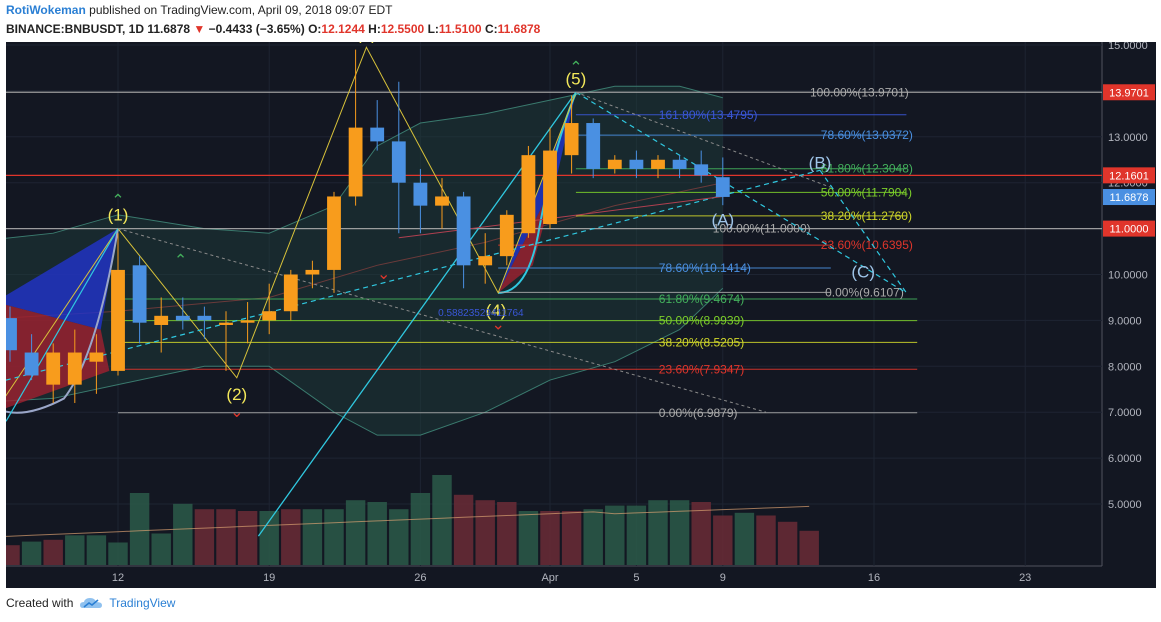 This screenshot has width=1161, height=622. Describe the element at coordinates (549, 578) in the screenshot. I see `x-tick-label: Apr` at that location.